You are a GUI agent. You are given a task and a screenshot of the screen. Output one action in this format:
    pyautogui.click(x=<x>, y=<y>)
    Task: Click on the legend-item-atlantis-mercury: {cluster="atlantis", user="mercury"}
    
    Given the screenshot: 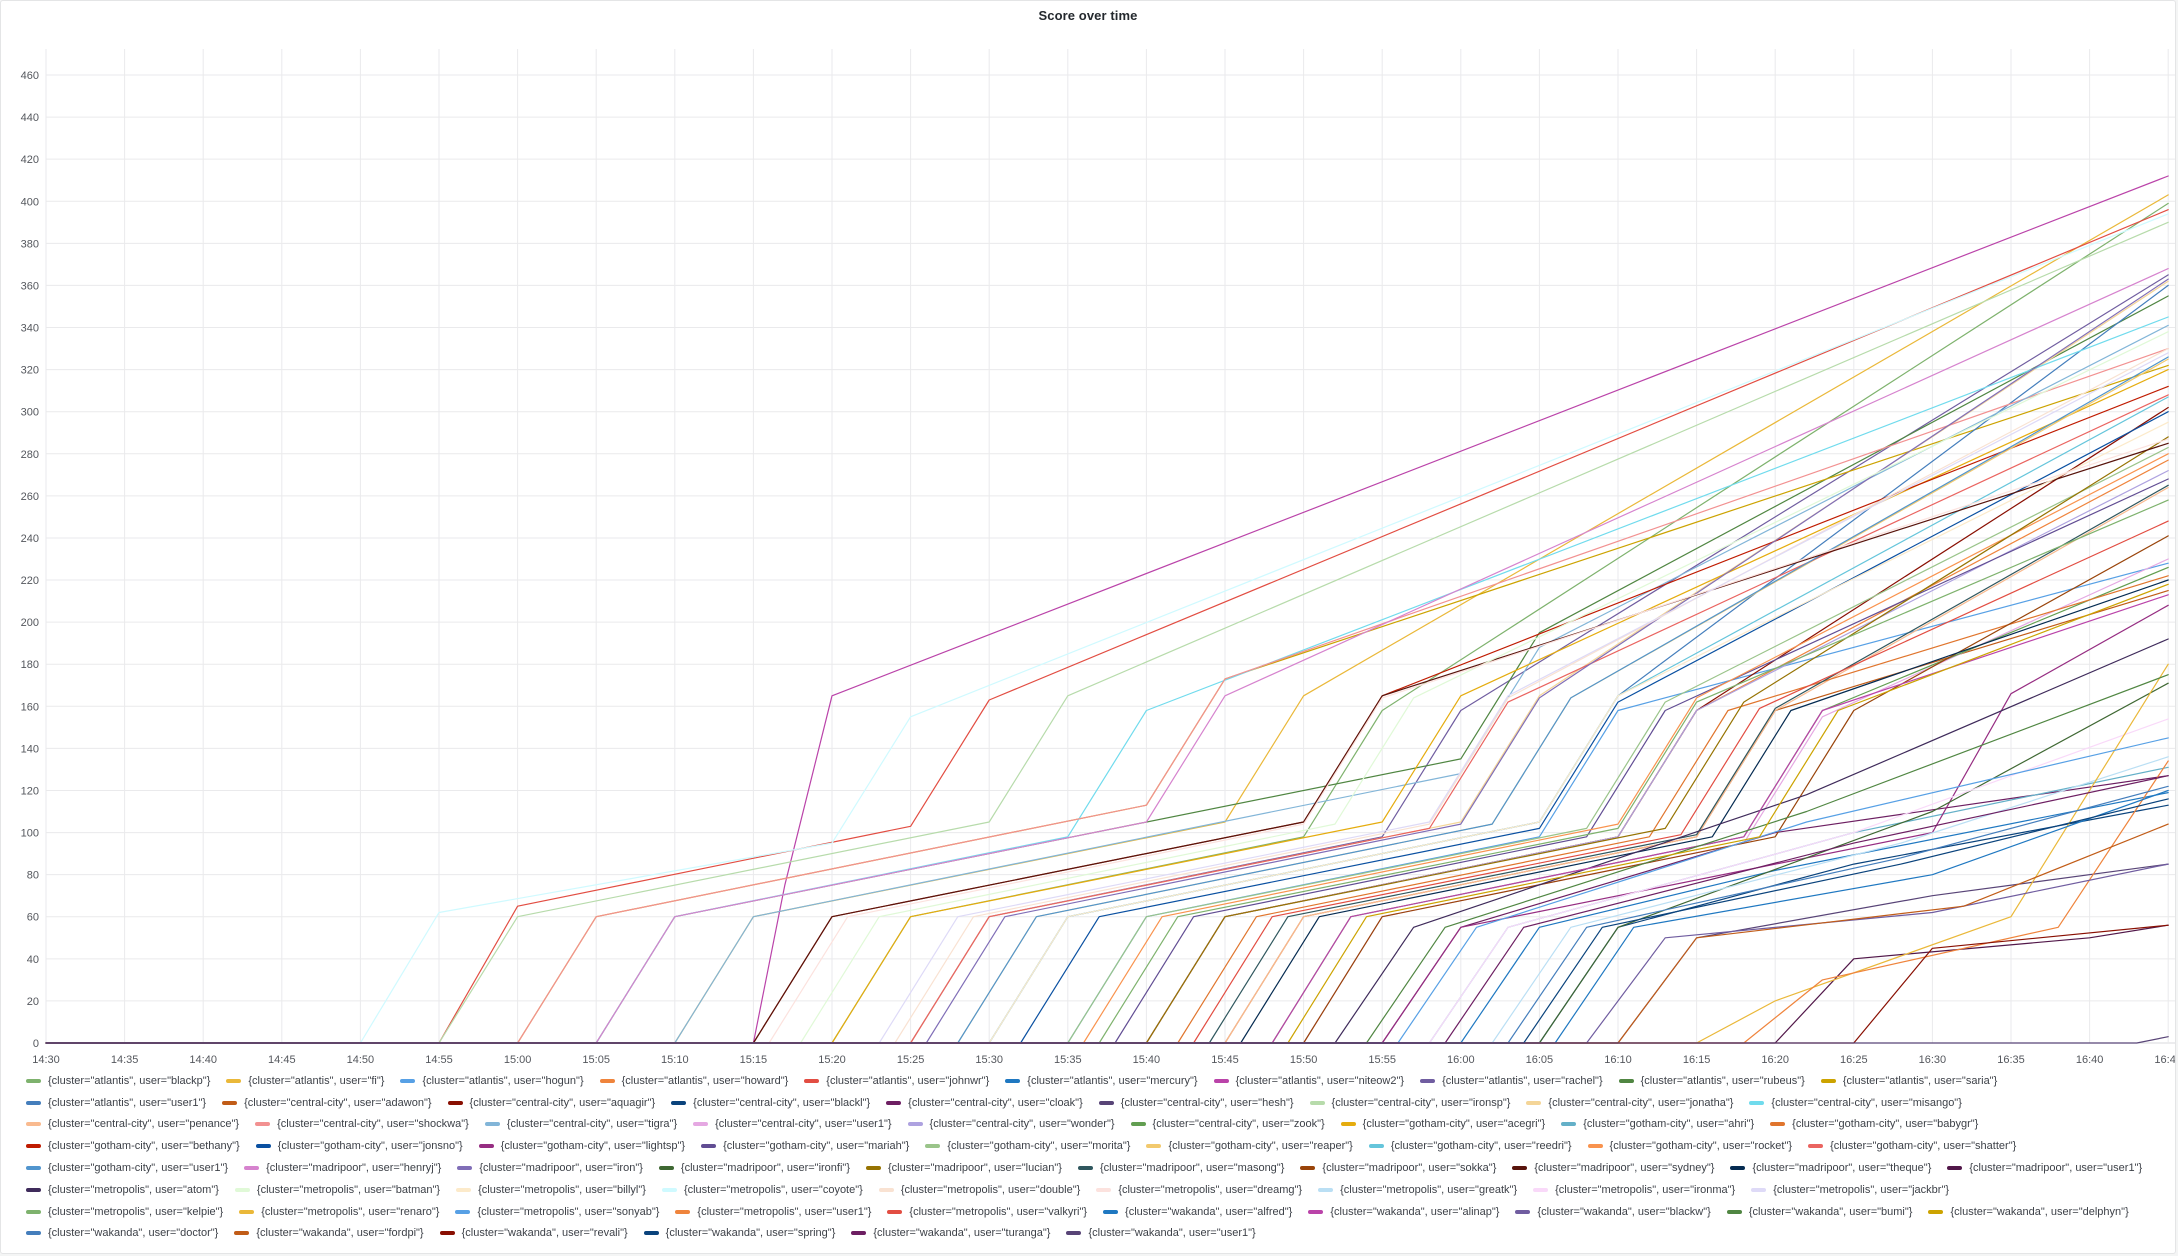 What is the action you would take?
    pyautogui.click(x=1101, y=1081)
    